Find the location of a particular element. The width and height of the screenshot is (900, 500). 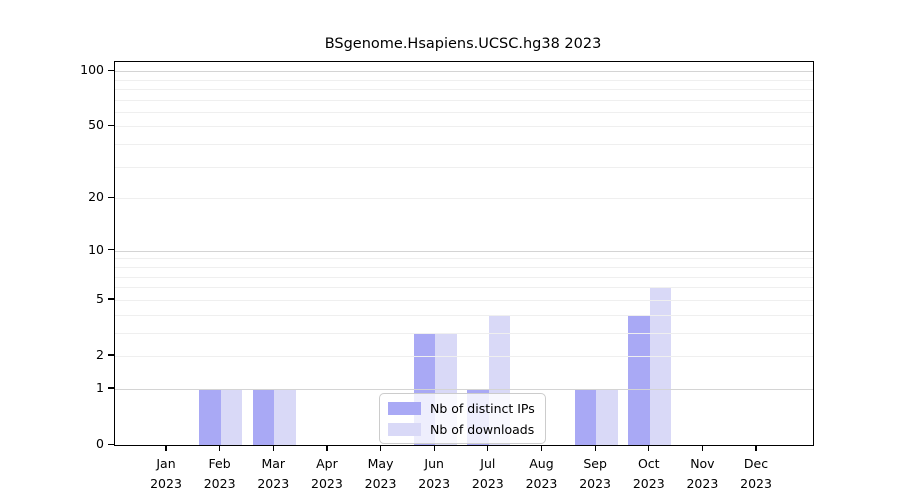

bar-downloads-oct is located at coordinates (660, 366).